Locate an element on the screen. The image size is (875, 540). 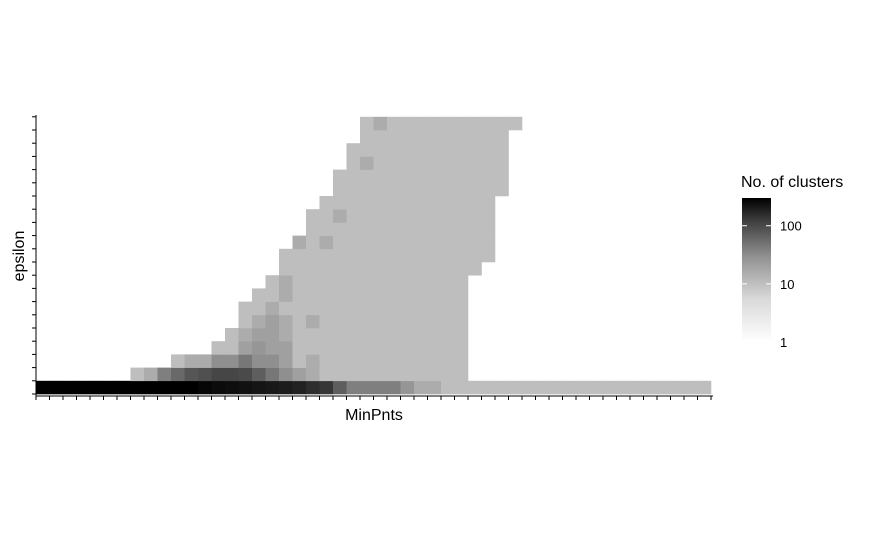
legend-tick-label: 100 is located at coordinates (791, 226).